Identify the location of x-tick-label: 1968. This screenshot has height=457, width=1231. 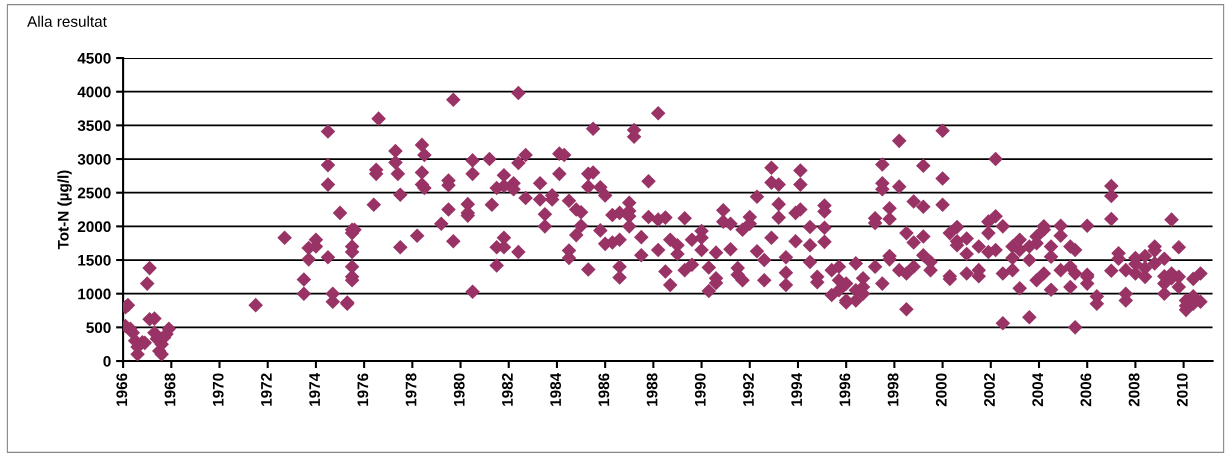
(170, 389).